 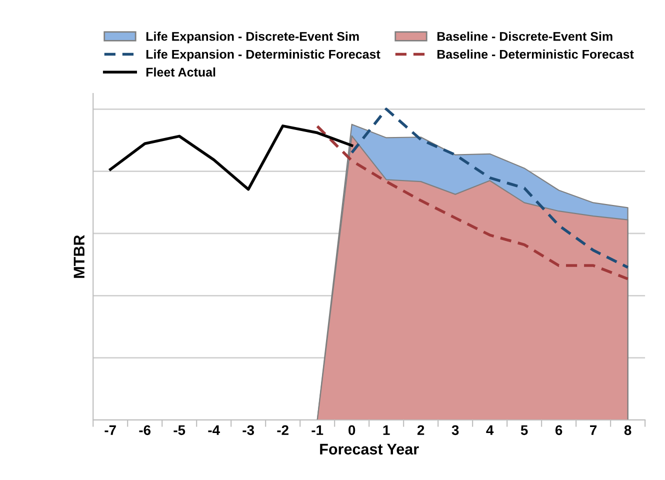 What do you see at coordinates (248, 430) in the screenshot?
I see `x-tick-label: -3` at bounding box center [248, 430].